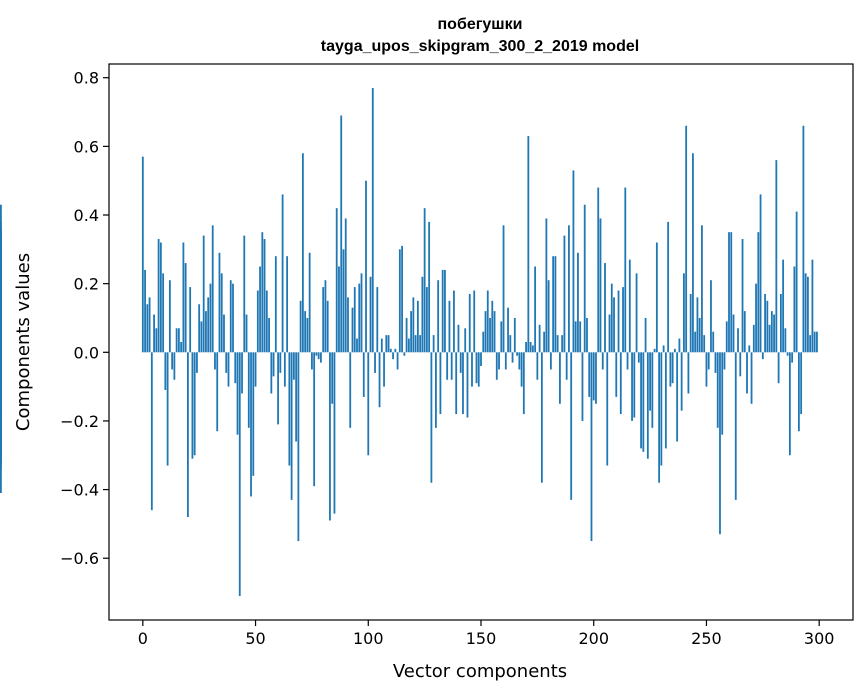 Image resolution: width=867 pixels, height=700 pixels. Describe the element at coordinates (706, 638) in the screenshot. I see `x-tick-label: 250` at that location.